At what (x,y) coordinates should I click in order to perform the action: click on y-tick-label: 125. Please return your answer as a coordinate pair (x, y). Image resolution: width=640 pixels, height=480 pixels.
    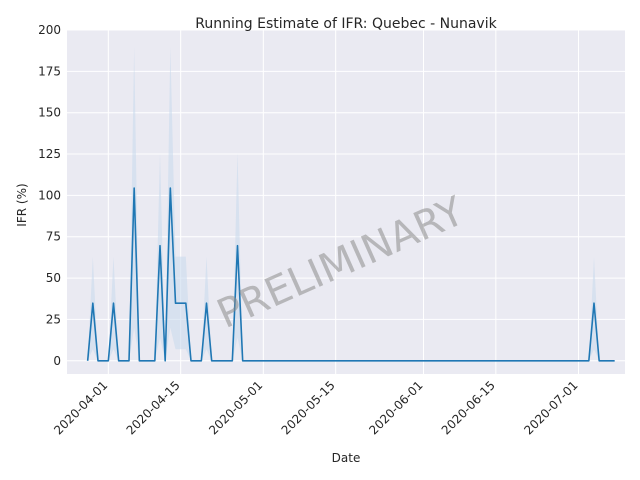
    Looking at the image, I should click on (49, 154).